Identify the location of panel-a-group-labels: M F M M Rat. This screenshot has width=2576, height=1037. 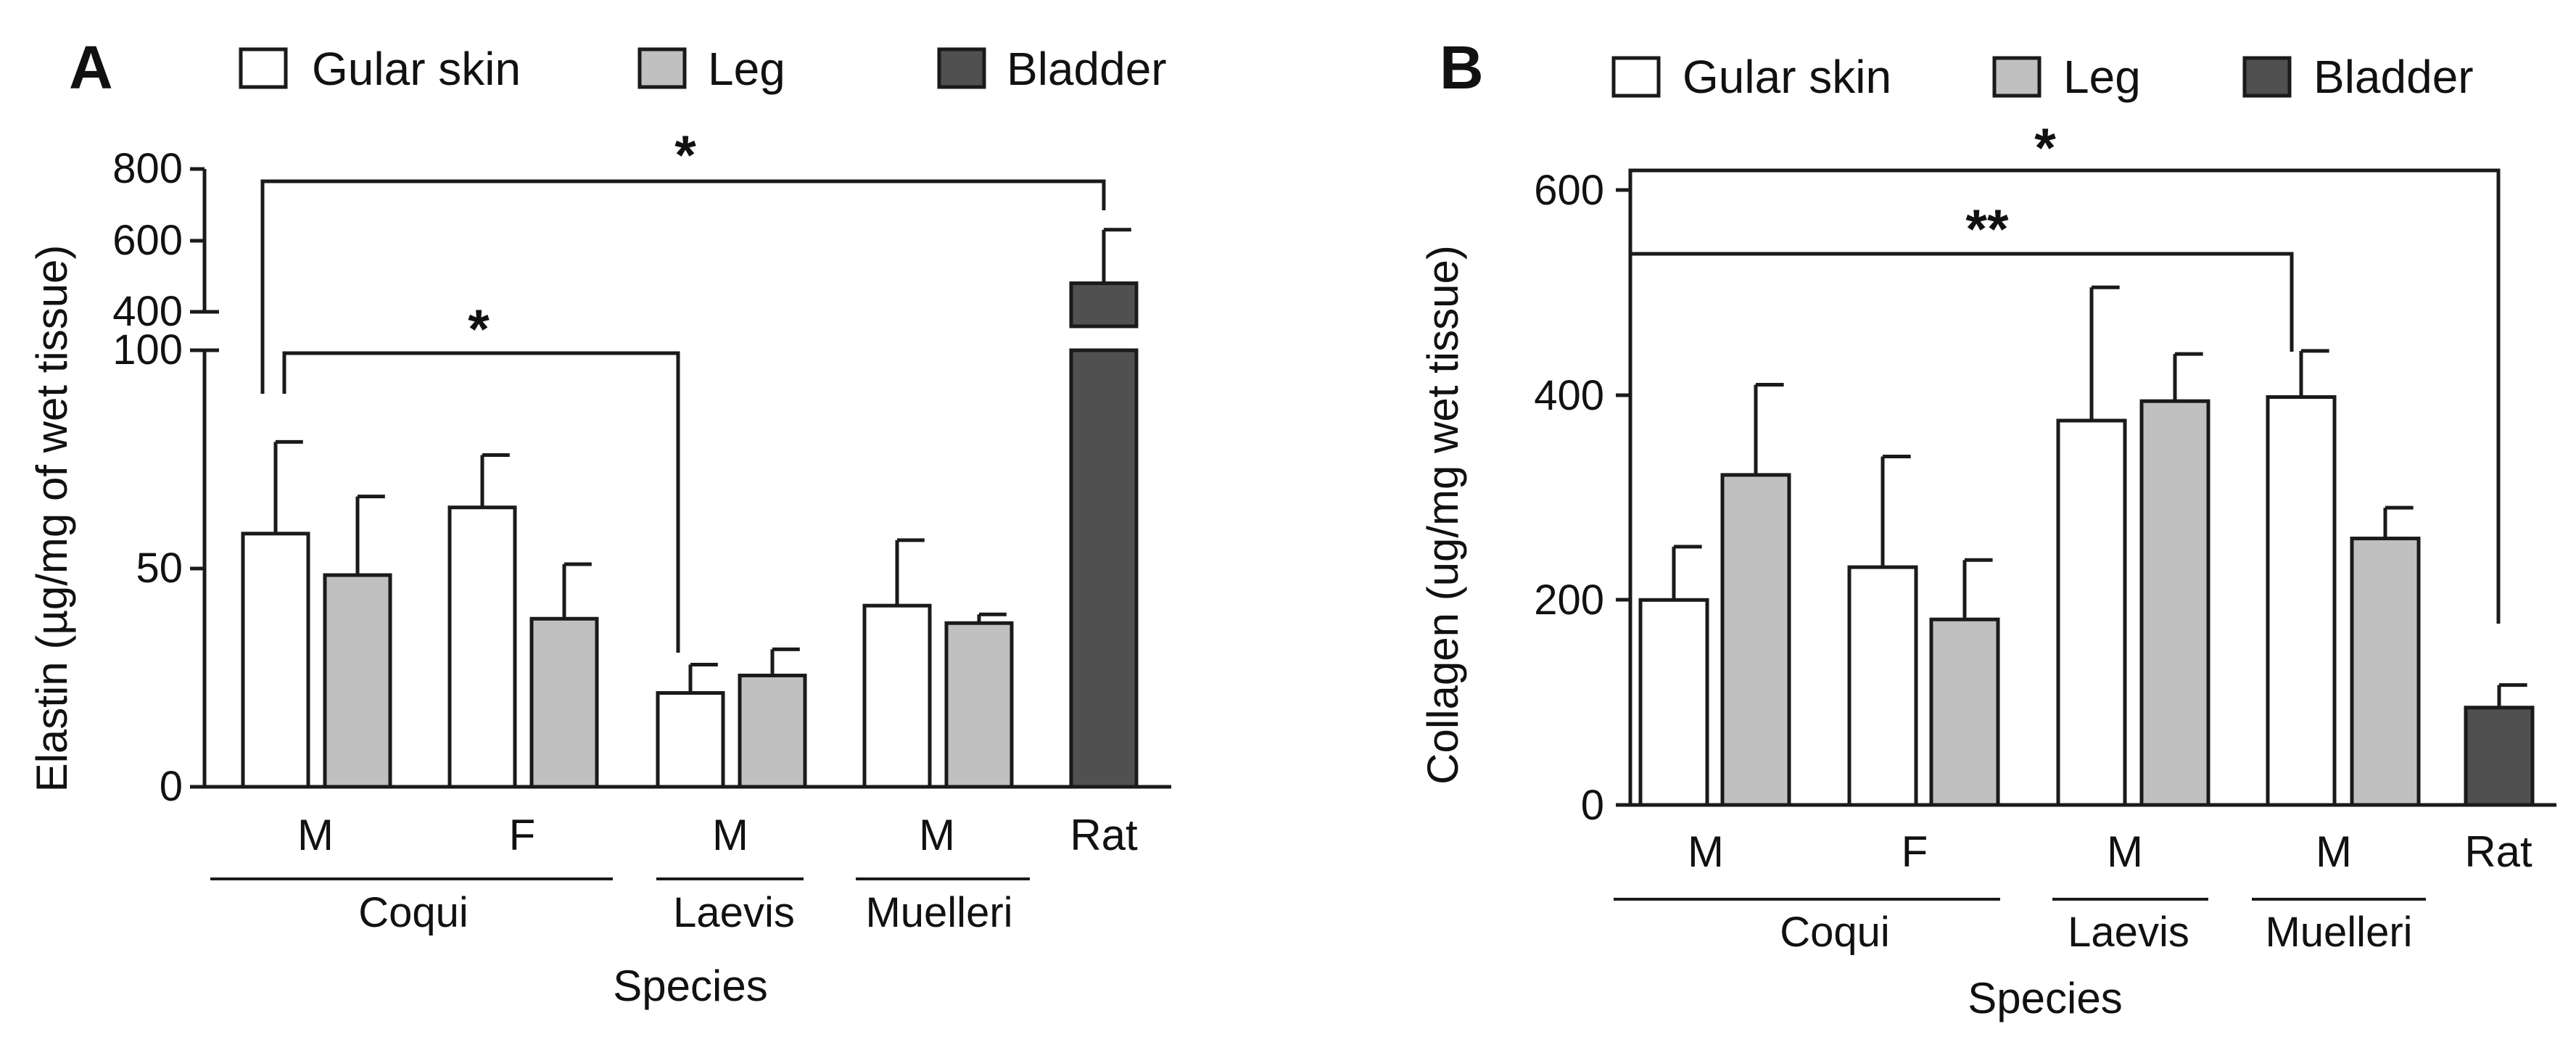
(717, 835).